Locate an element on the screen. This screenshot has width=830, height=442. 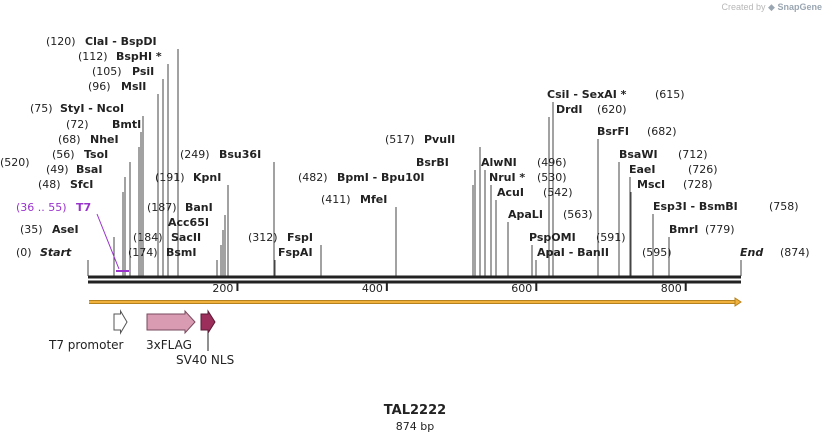
site-position: (563) is located at coordinates (578, 214).